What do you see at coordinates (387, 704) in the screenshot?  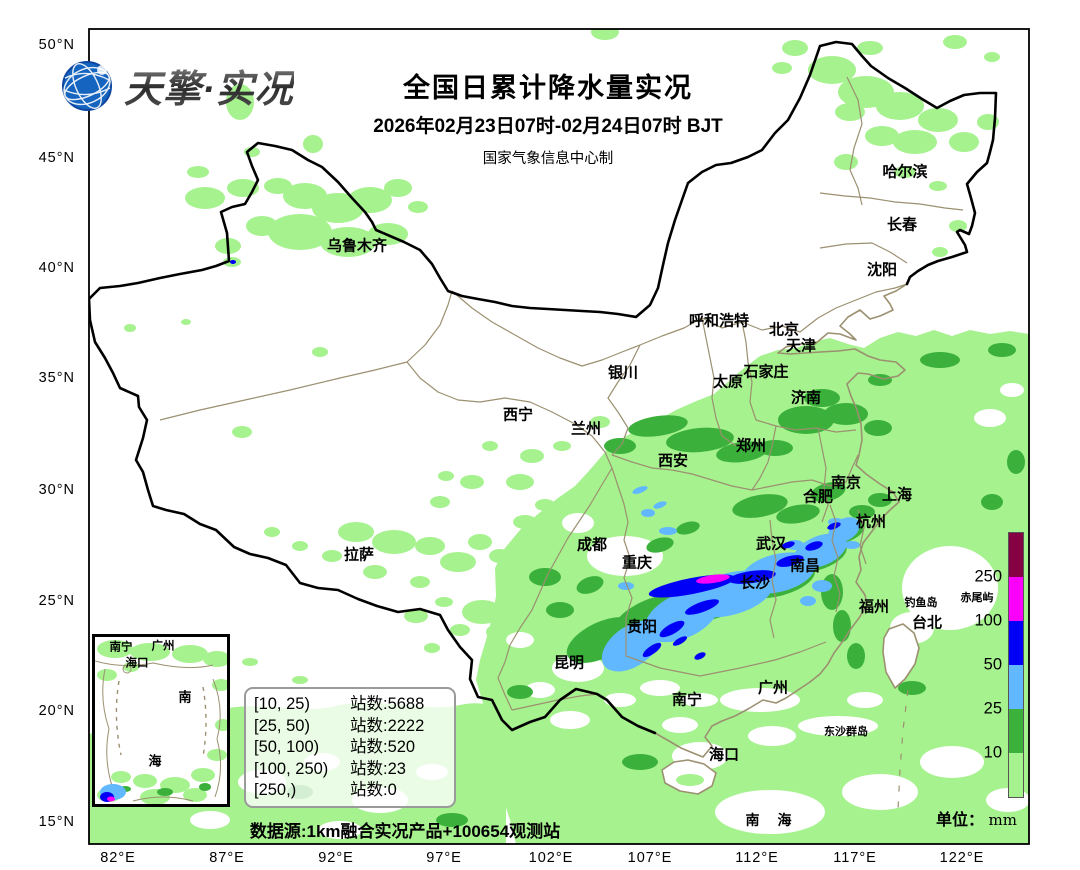 I see `legend-station-count: 站数:5688` at bounding box center [387, 704].